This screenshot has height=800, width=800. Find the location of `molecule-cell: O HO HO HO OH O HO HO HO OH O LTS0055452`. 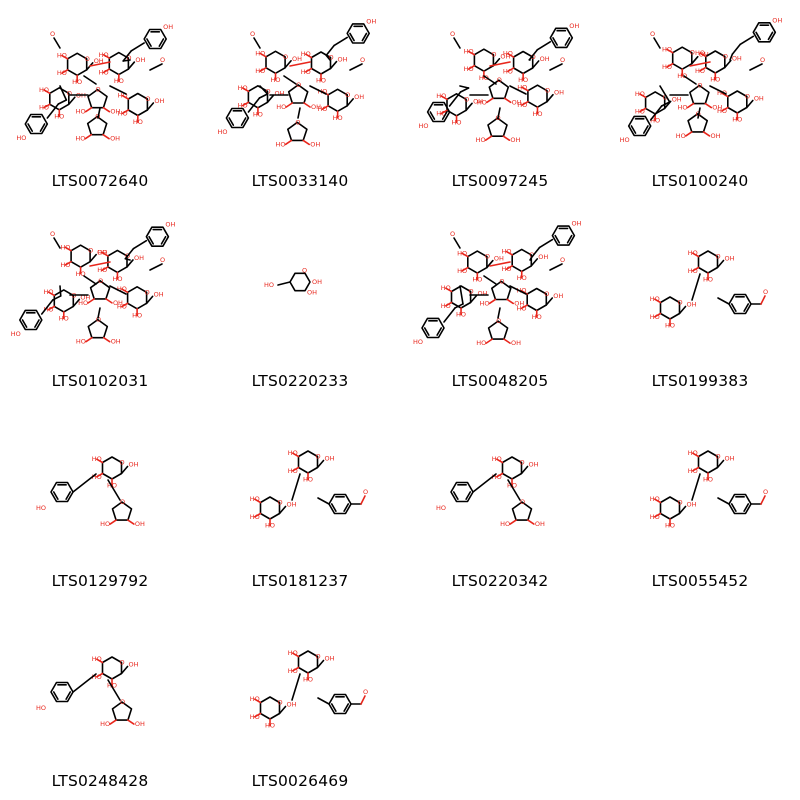

molecule-cell: O HO HO HO OH O HO HO HO OH O LTS0055452 is located at coordinates (700, 500).